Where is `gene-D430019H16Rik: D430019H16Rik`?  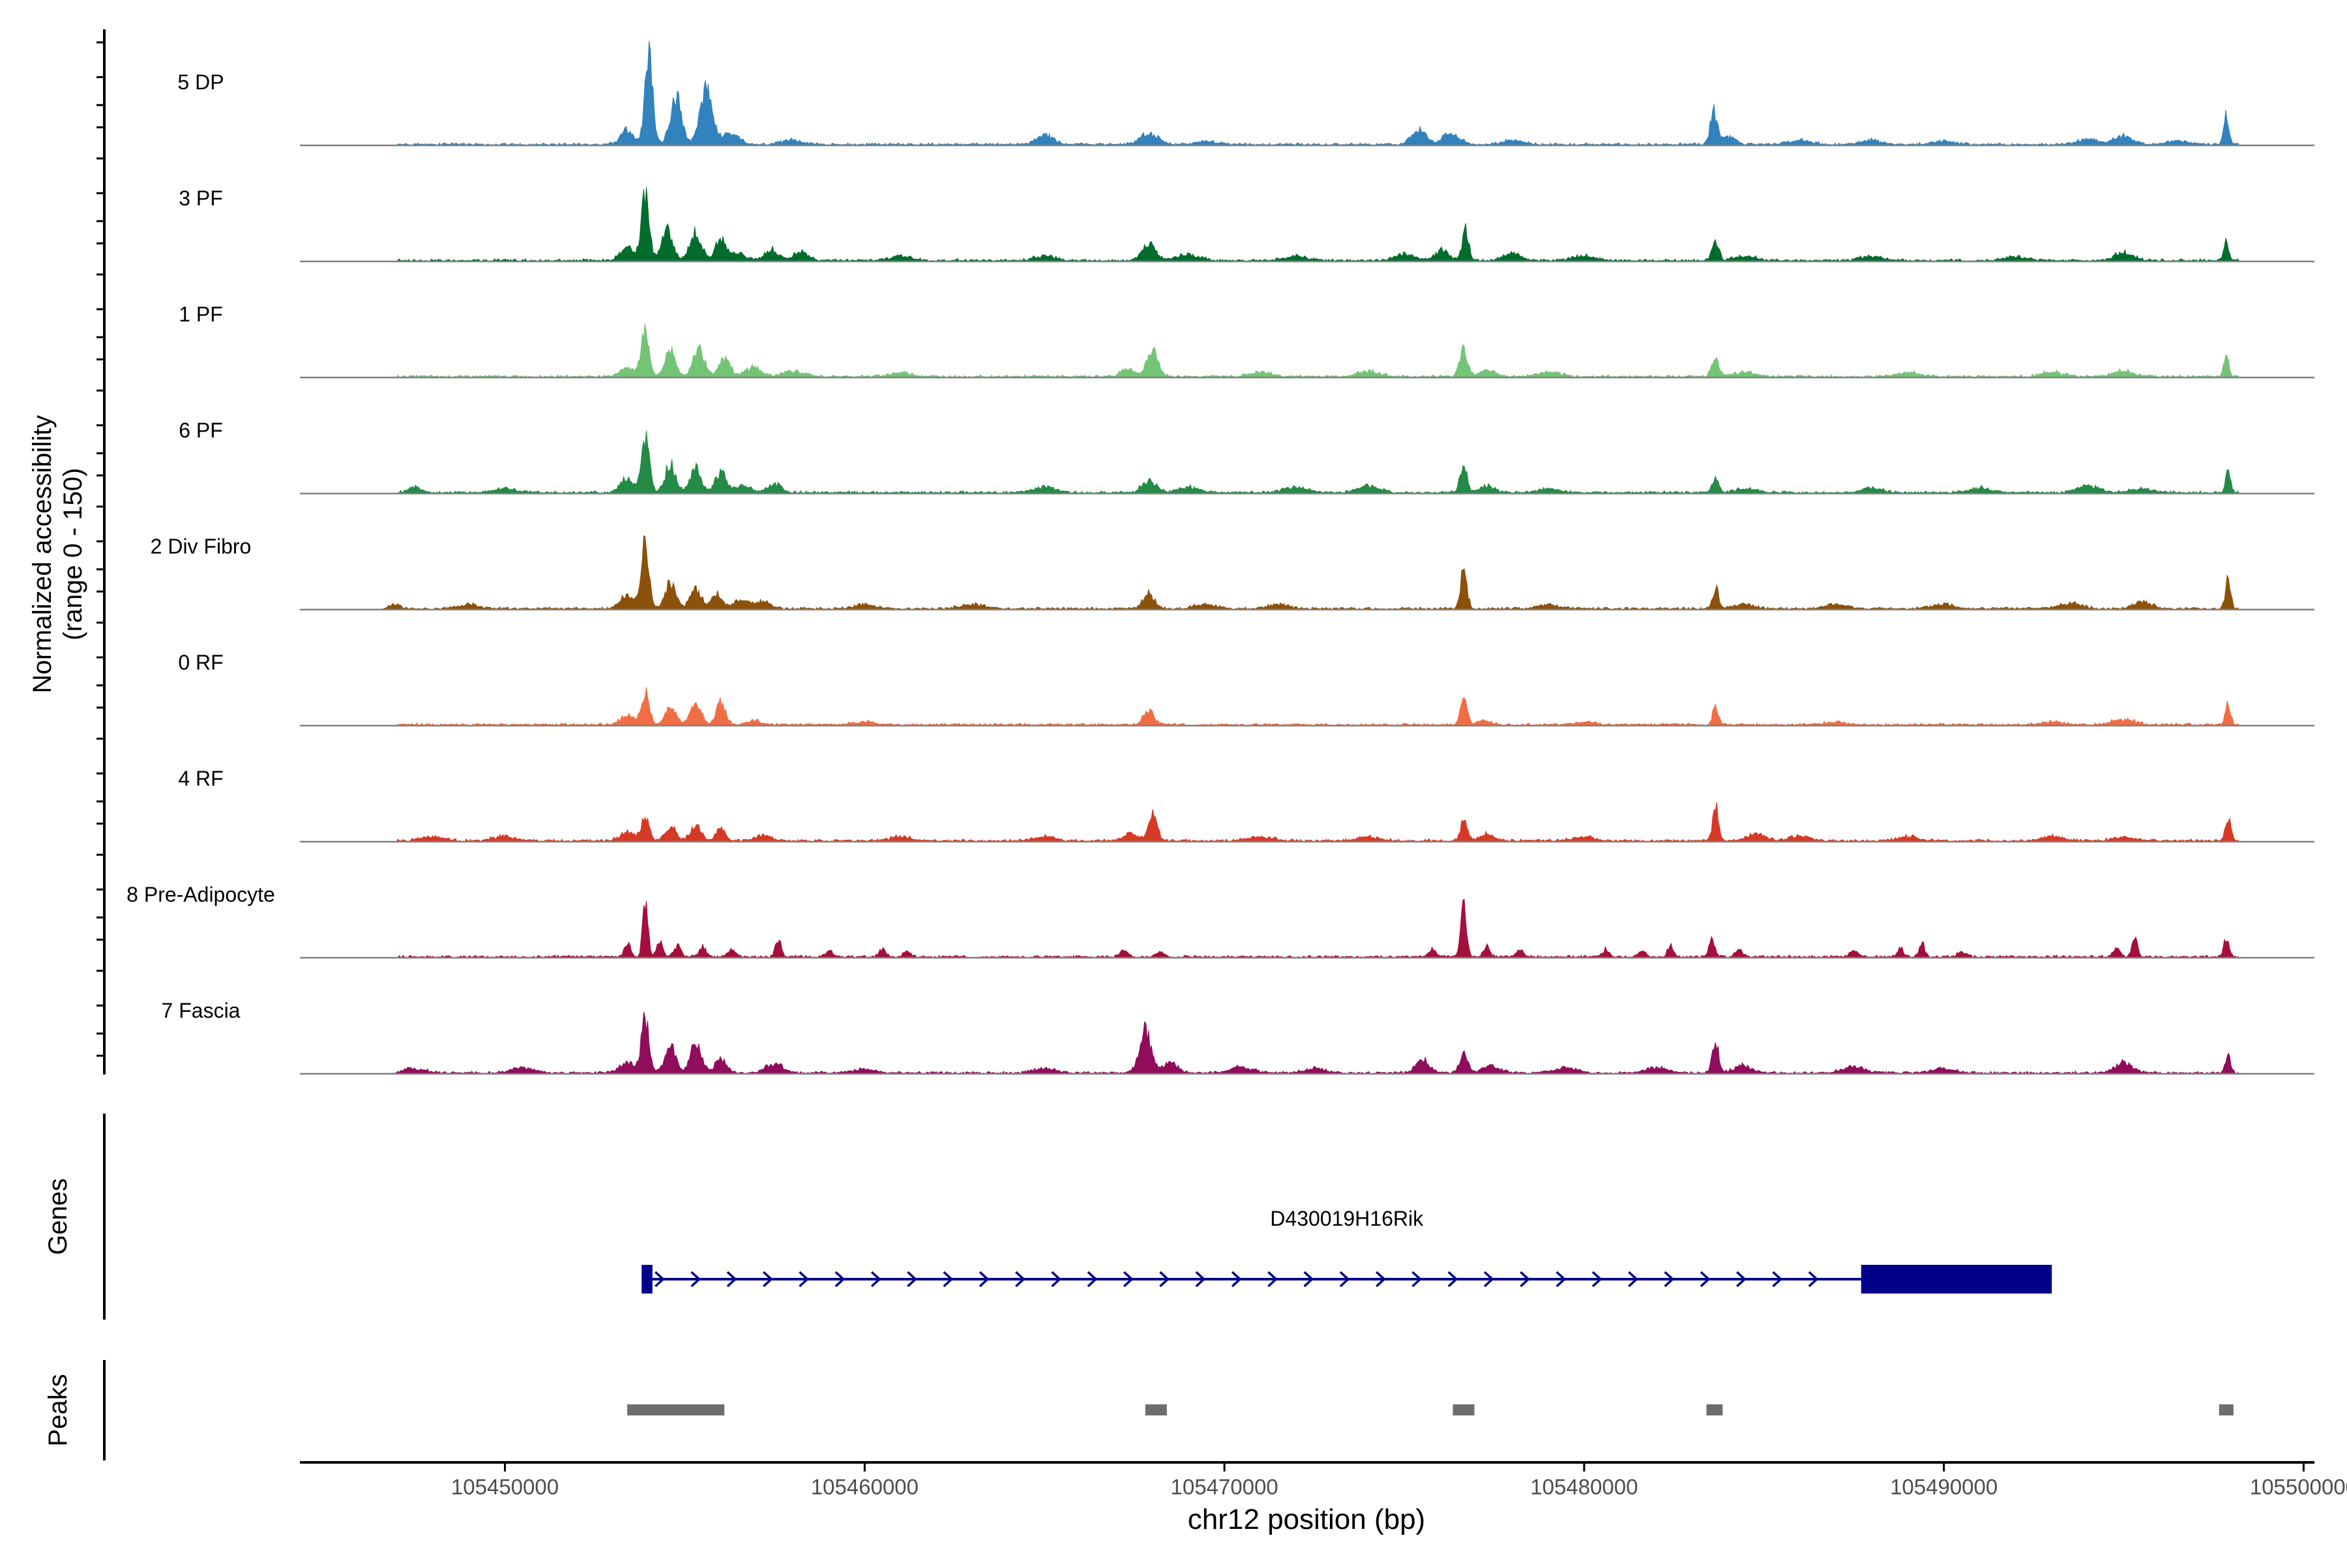 gene-D430019H16Rik: D430019H16Rik is located at coordinates (1347, 1250).